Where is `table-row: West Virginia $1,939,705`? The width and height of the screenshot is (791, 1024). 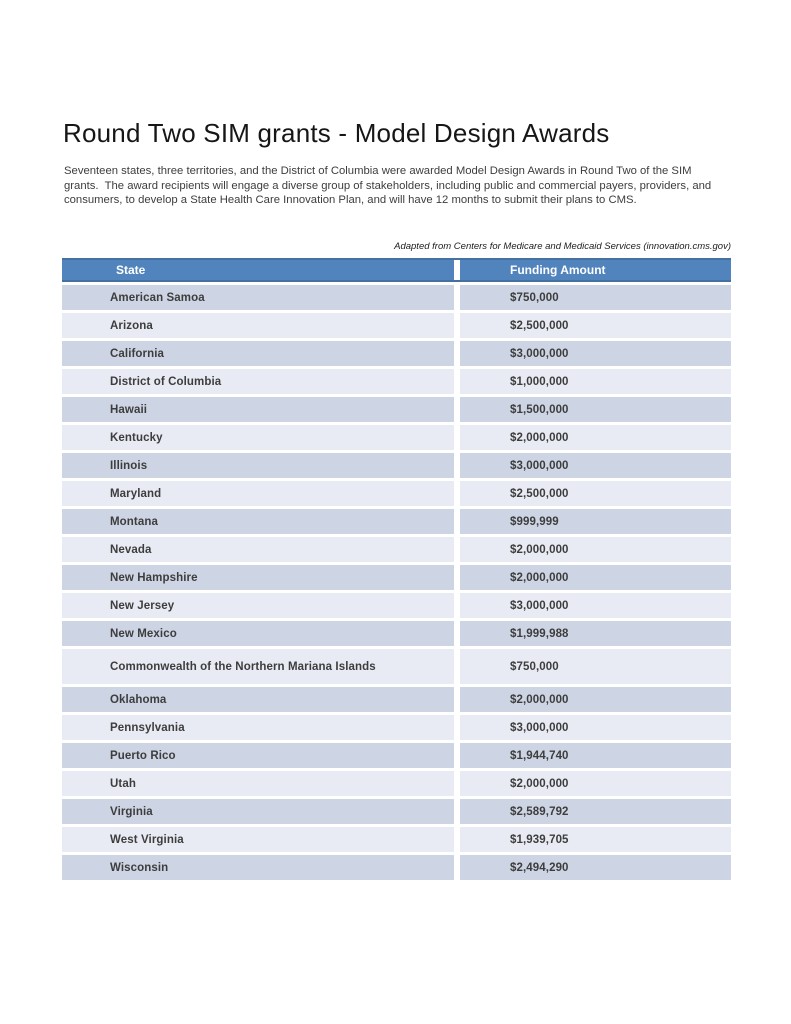
table-row: West Virginia $1,939,705 is located at coordinates (396, 839).